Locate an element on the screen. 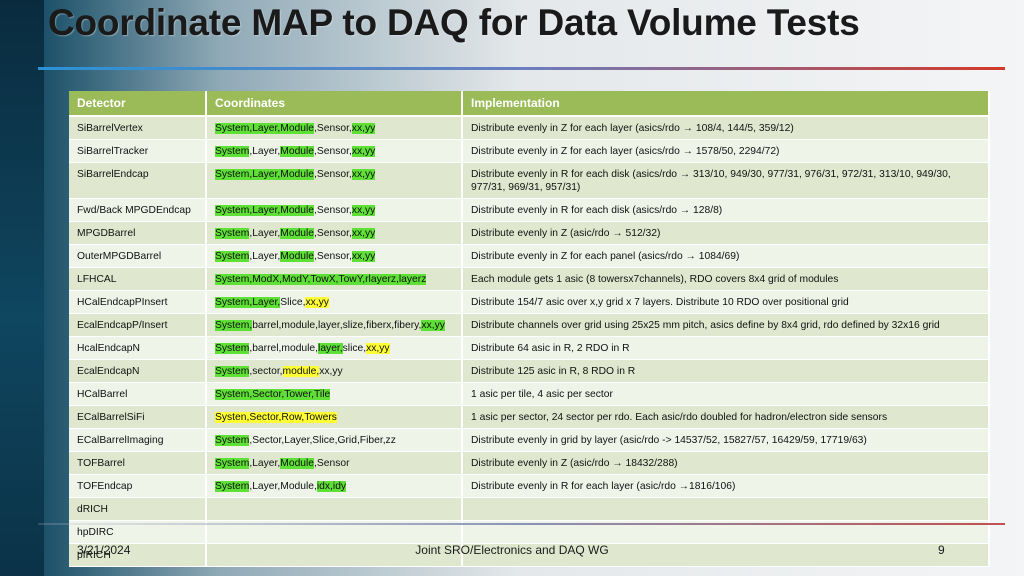 Image resolution: width=1024 pixels, height=576 pixels. detector-cell: SiBarrelTracker is located at coordinates (138, 151).